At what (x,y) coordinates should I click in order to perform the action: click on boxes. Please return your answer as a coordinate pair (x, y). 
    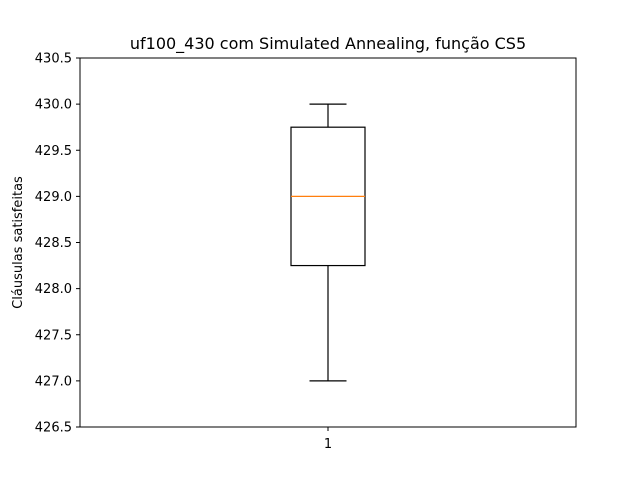
    Looking at the image, I should click on (328, 242).